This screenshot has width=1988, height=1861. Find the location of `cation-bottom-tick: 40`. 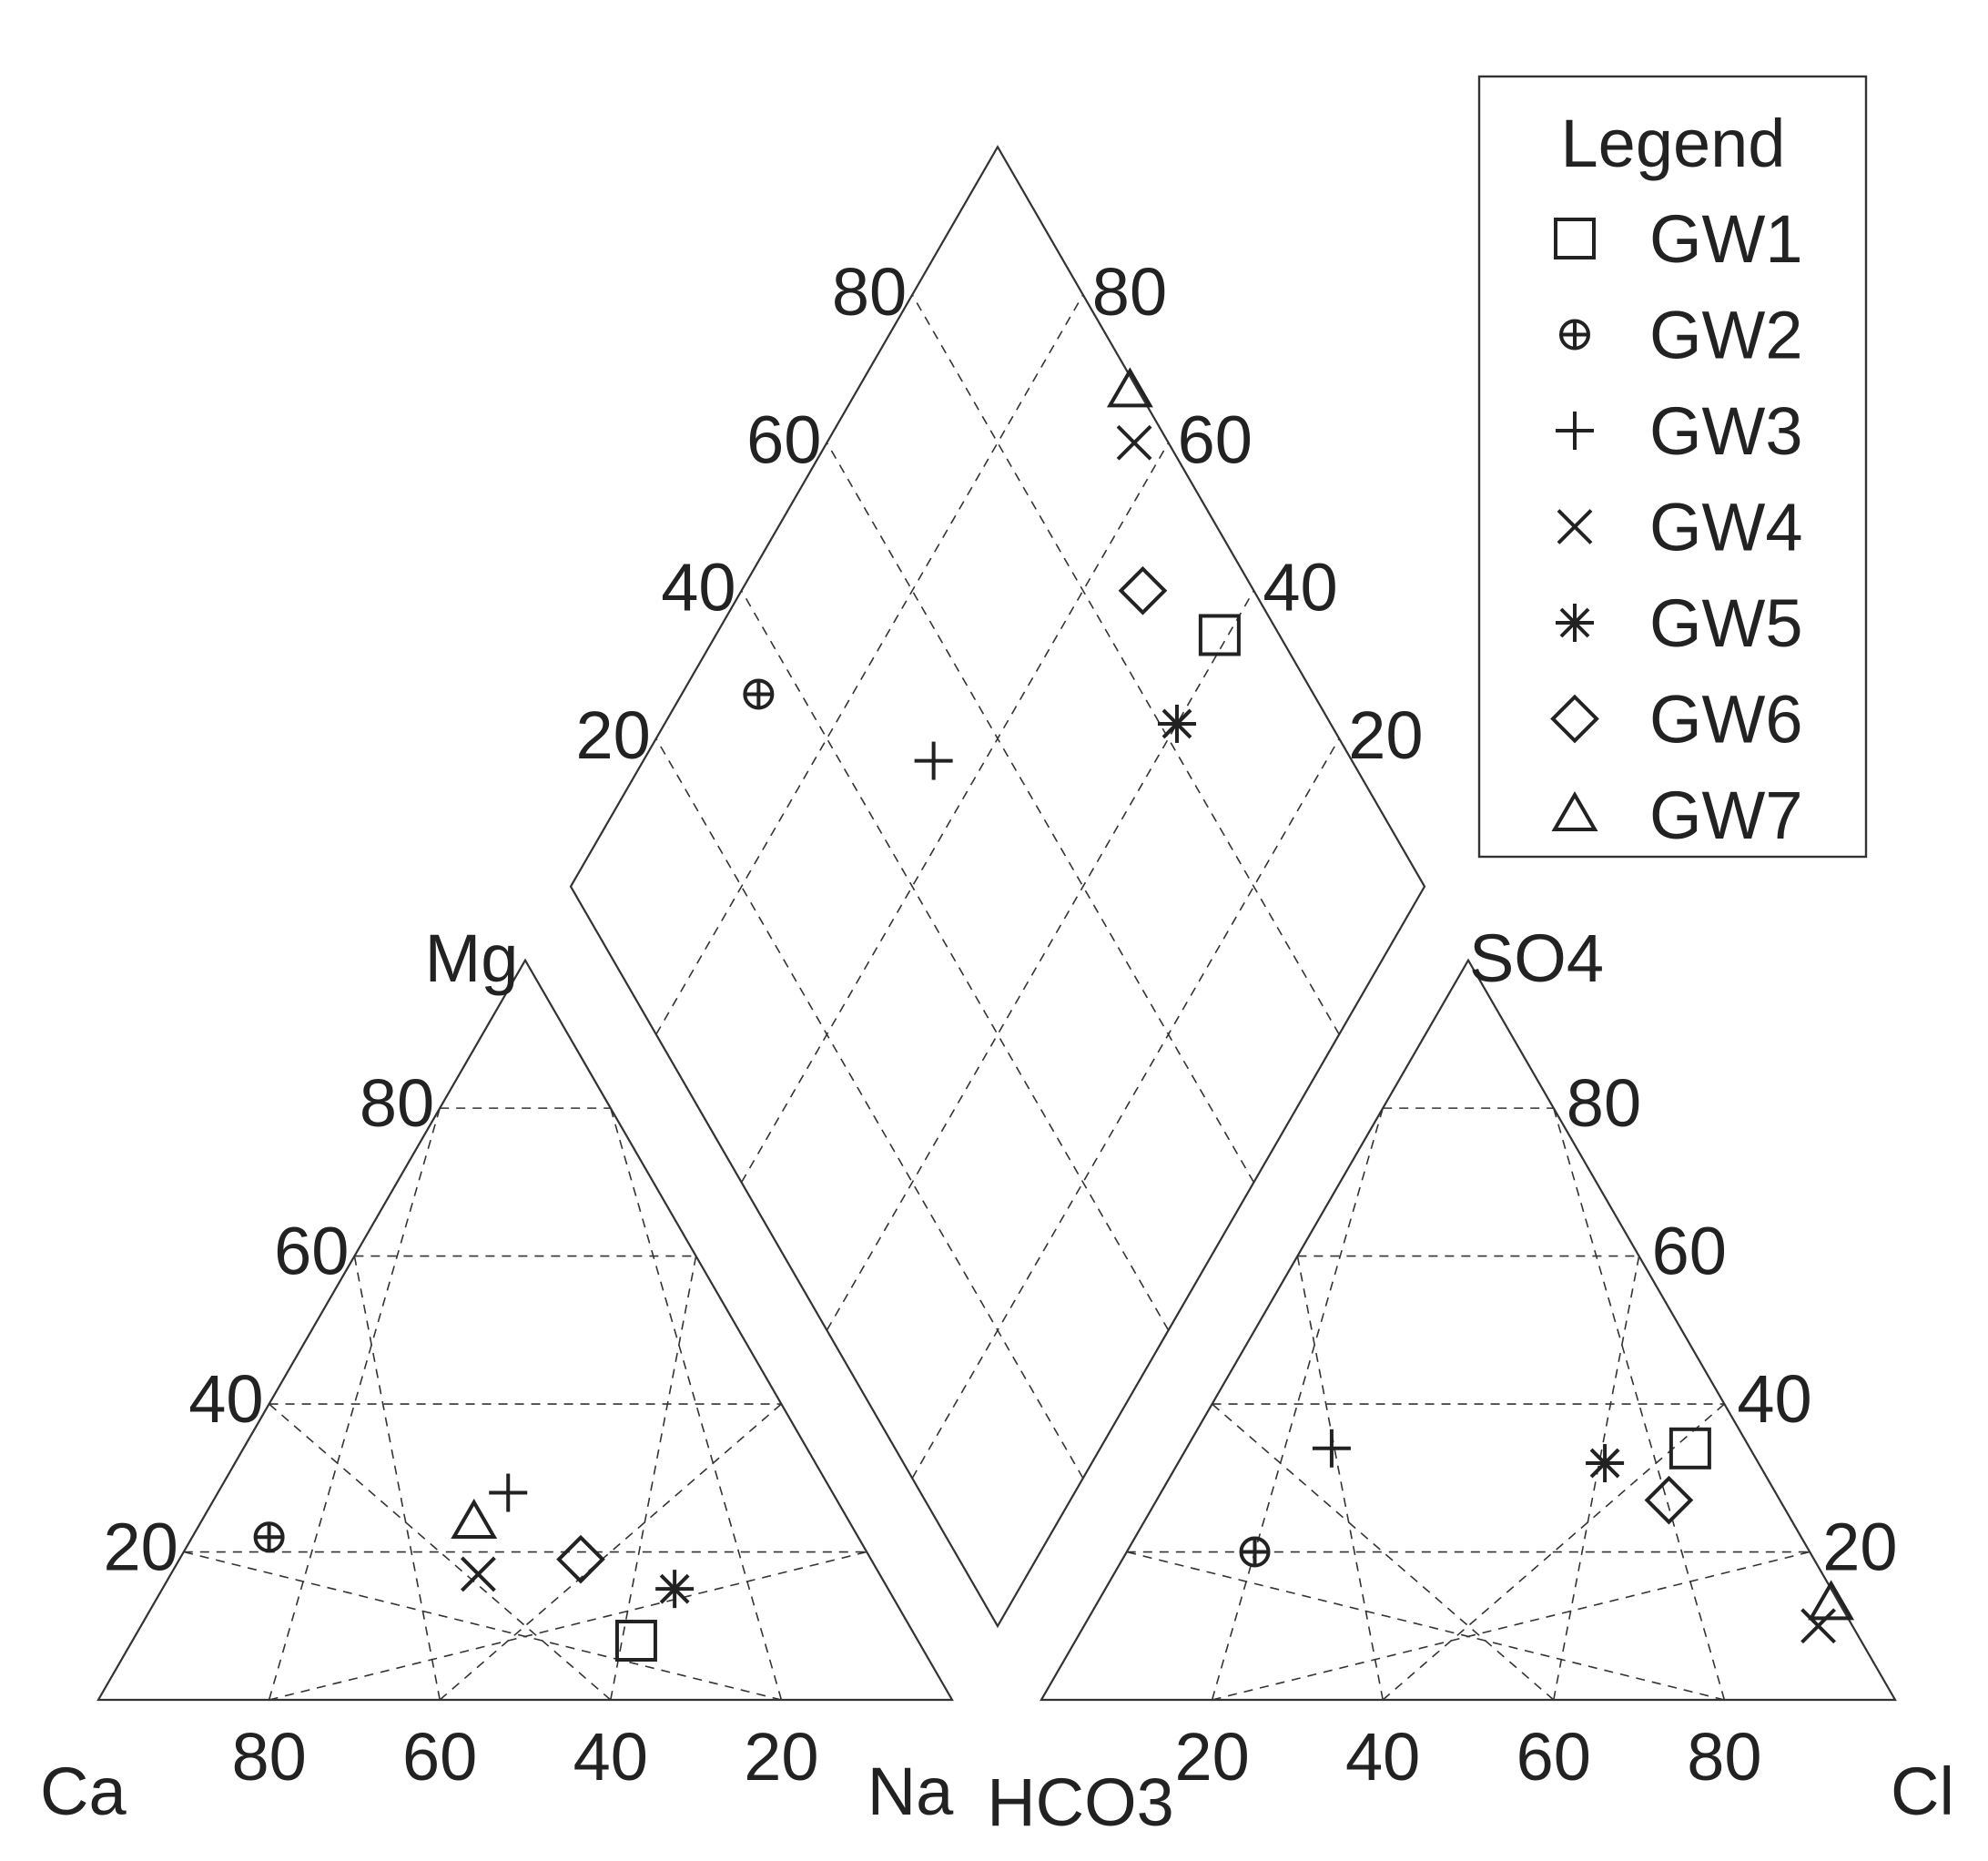

cation-bottom-tick: 40 is located at coordinates (610, 1757).